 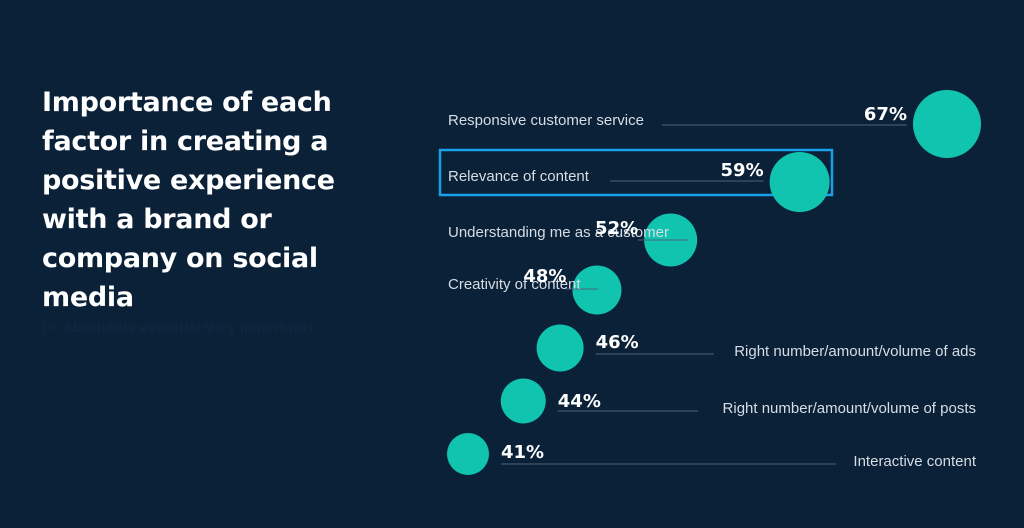 What do you see at coordinates (579, 401) in the screenshot?
I see `value-label: 44%` at bounding box center [579, 401].